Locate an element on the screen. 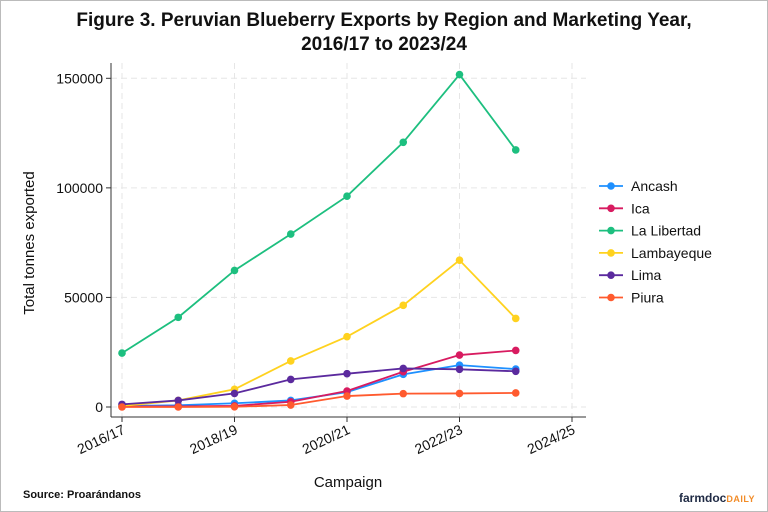 The image size is (768, 512). x-tick-label: 2020/21 is located at coordinates (326, 439).